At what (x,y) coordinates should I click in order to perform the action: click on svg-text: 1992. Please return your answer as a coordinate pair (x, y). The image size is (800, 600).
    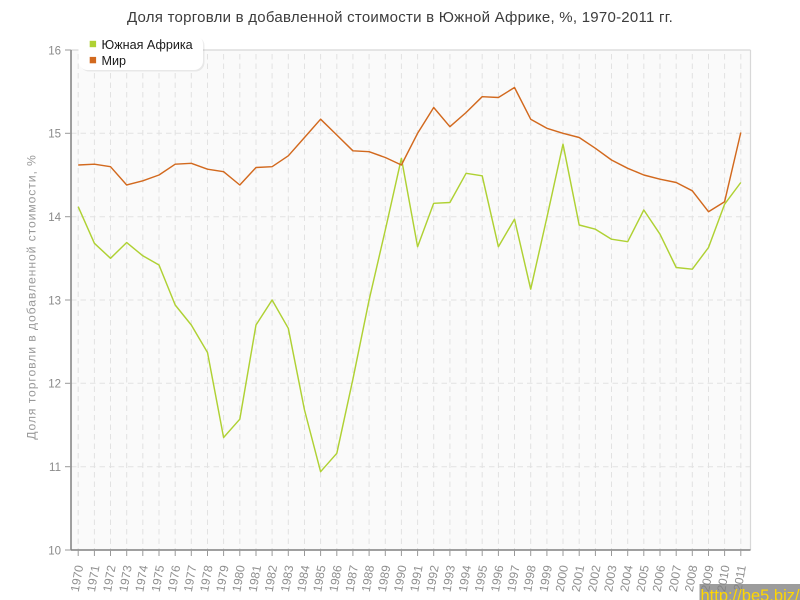
    Looking at the image, I should click on (432, 578).